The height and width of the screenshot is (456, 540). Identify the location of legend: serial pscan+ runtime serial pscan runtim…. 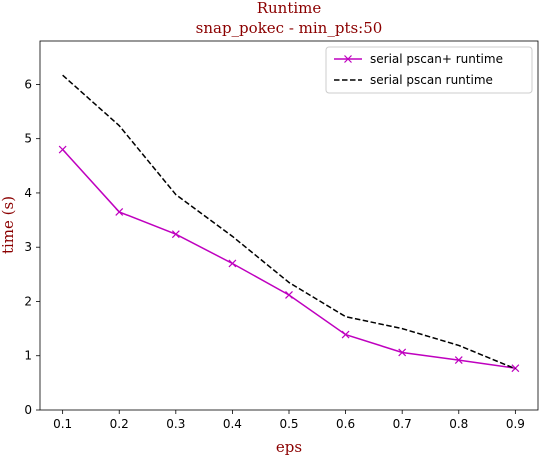
(429, 70).